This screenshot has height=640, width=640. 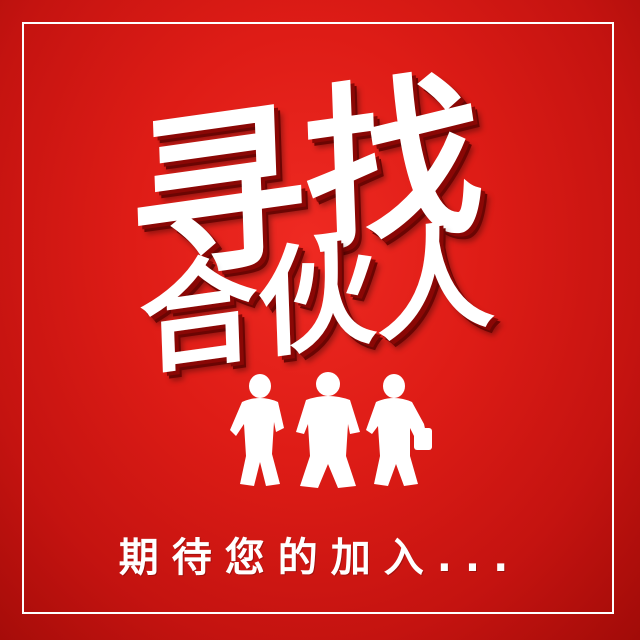 I want to click on three-people-silhouette-icon, so click(x=331, y=430).